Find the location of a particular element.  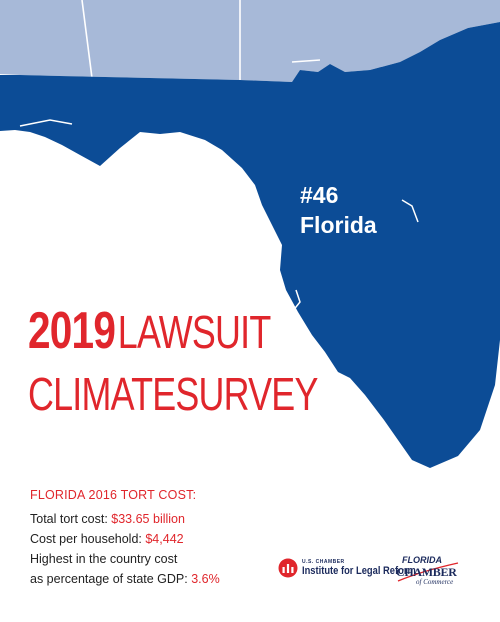

cost-per-household-value: $4,442 is located at coordinates (164, 539).